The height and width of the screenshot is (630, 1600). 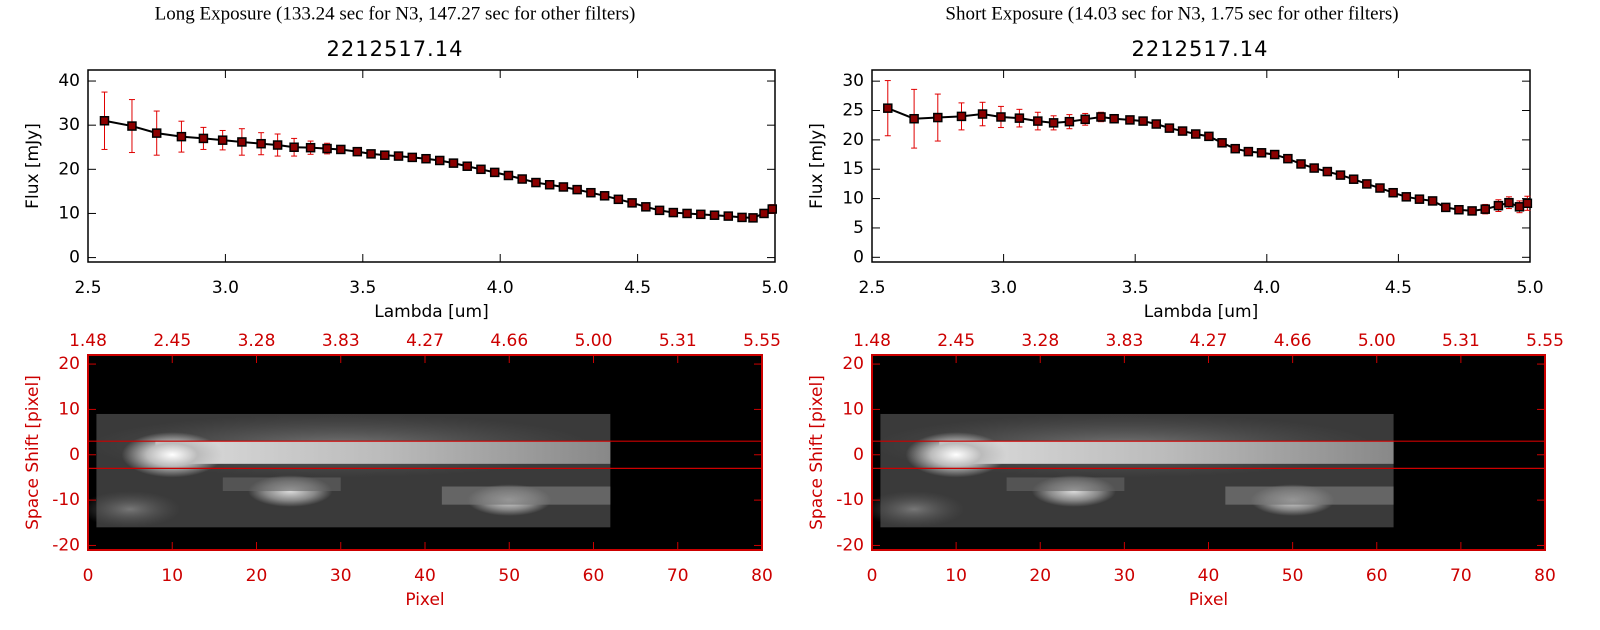 I want to click on x-tick-label: 4.0, so click(x=1266, y=288).